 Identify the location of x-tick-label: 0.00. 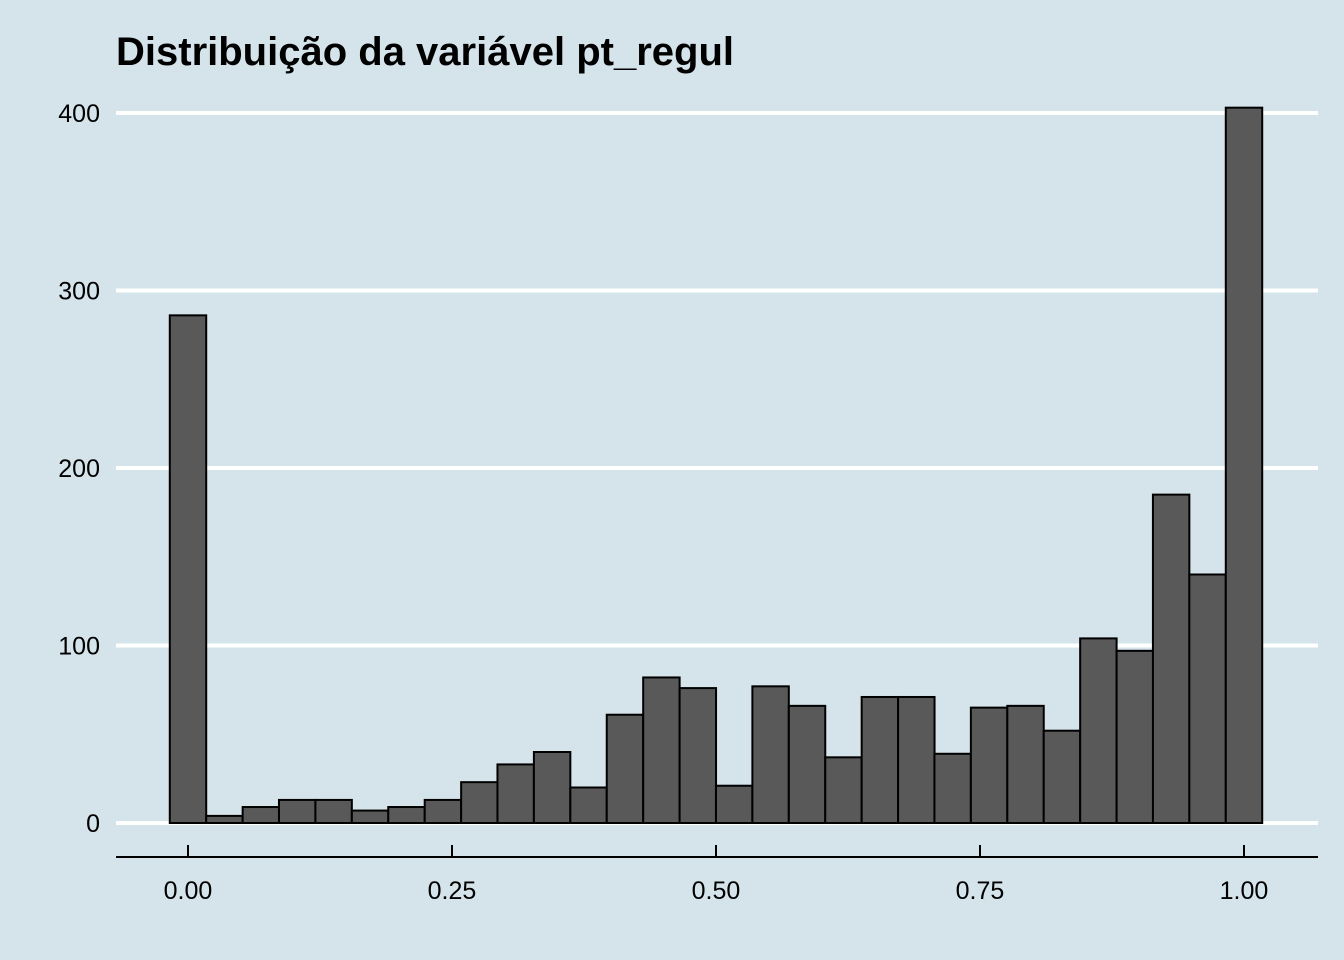
(188, 891).